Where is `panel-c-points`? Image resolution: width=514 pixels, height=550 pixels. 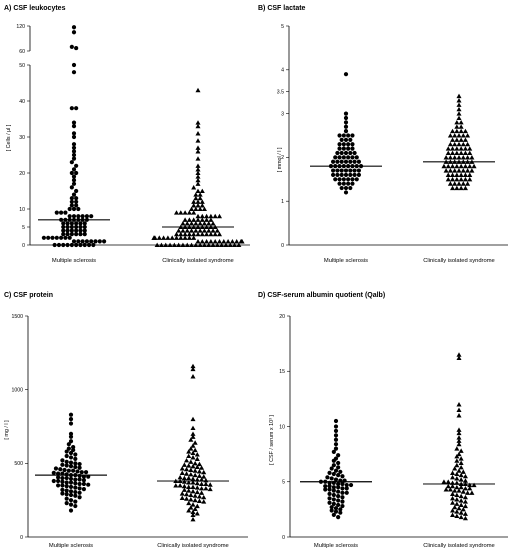
panel-c-points is located at coordinates (132, 442).